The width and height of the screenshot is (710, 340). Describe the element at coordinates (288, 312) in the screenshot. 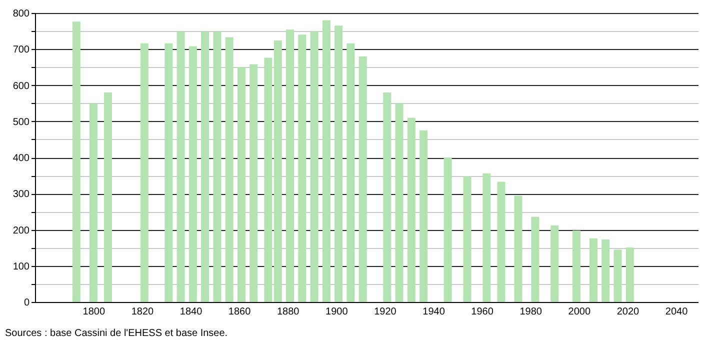

I see `x-tick-label: 1880` at that location.